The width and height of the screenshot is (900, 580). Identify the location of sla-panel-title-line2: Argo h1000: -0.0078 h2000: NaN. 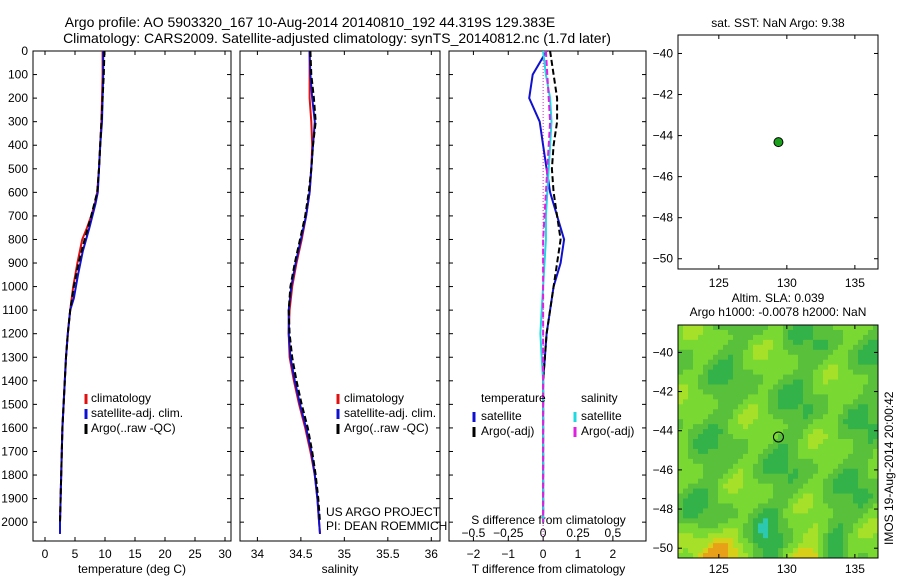
(778, 312).